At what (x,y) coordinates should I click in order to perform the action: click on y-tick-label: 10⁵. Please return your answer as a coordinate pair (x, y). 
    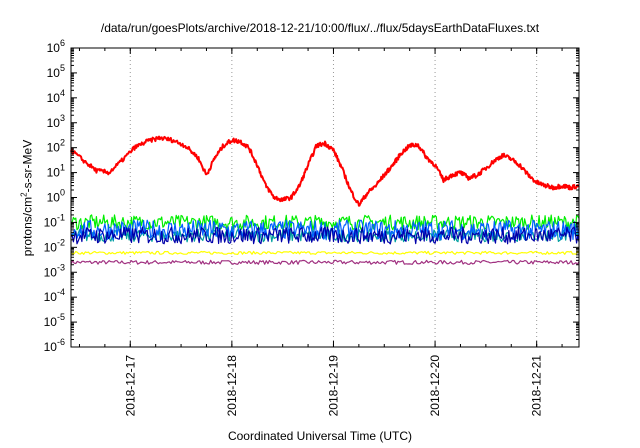
    Looking at the image, I should click on (56, 71).